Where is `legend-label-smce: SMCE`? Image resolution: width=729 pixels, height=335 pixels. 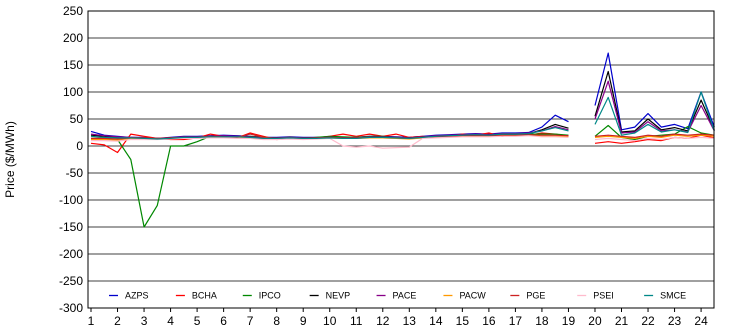 legend-label-smce: SMCE is located at coordinates (673, 296).